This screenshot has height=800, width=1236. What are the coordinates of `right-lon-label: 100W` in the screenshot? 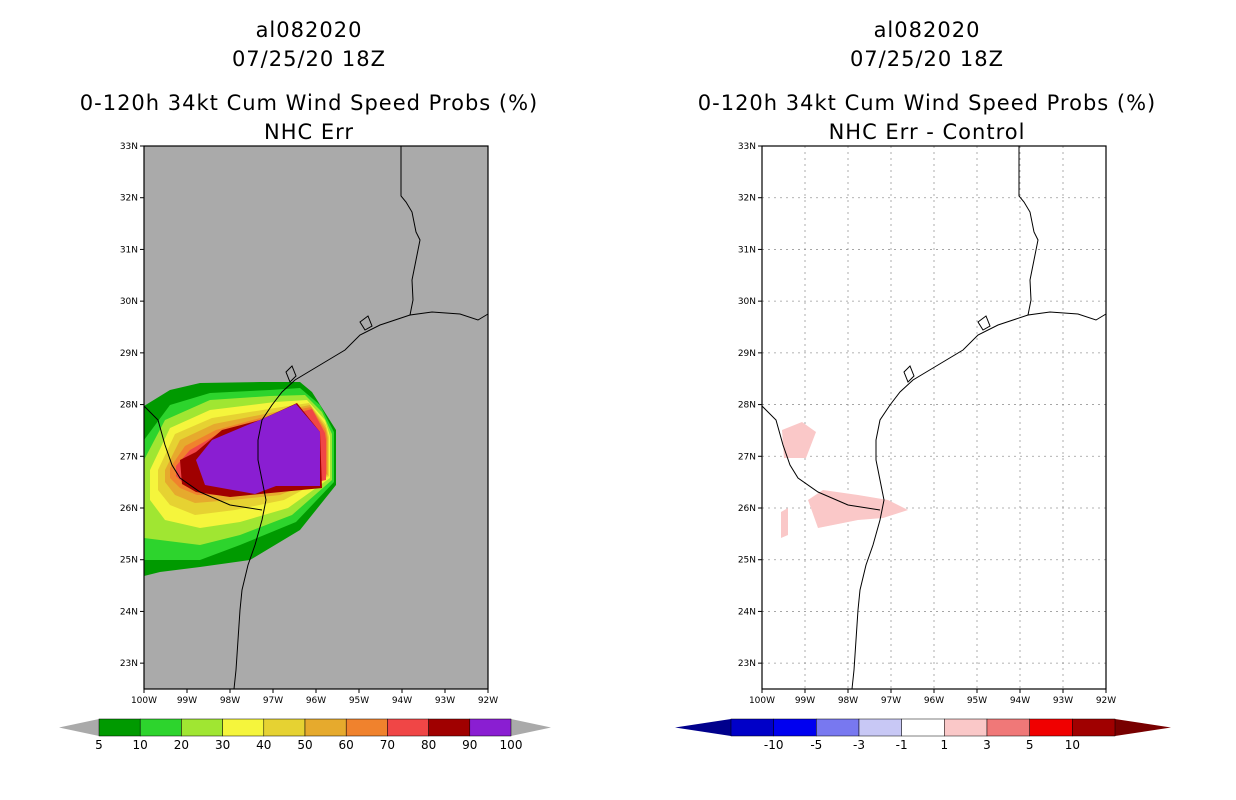 It's located at (762, 701).